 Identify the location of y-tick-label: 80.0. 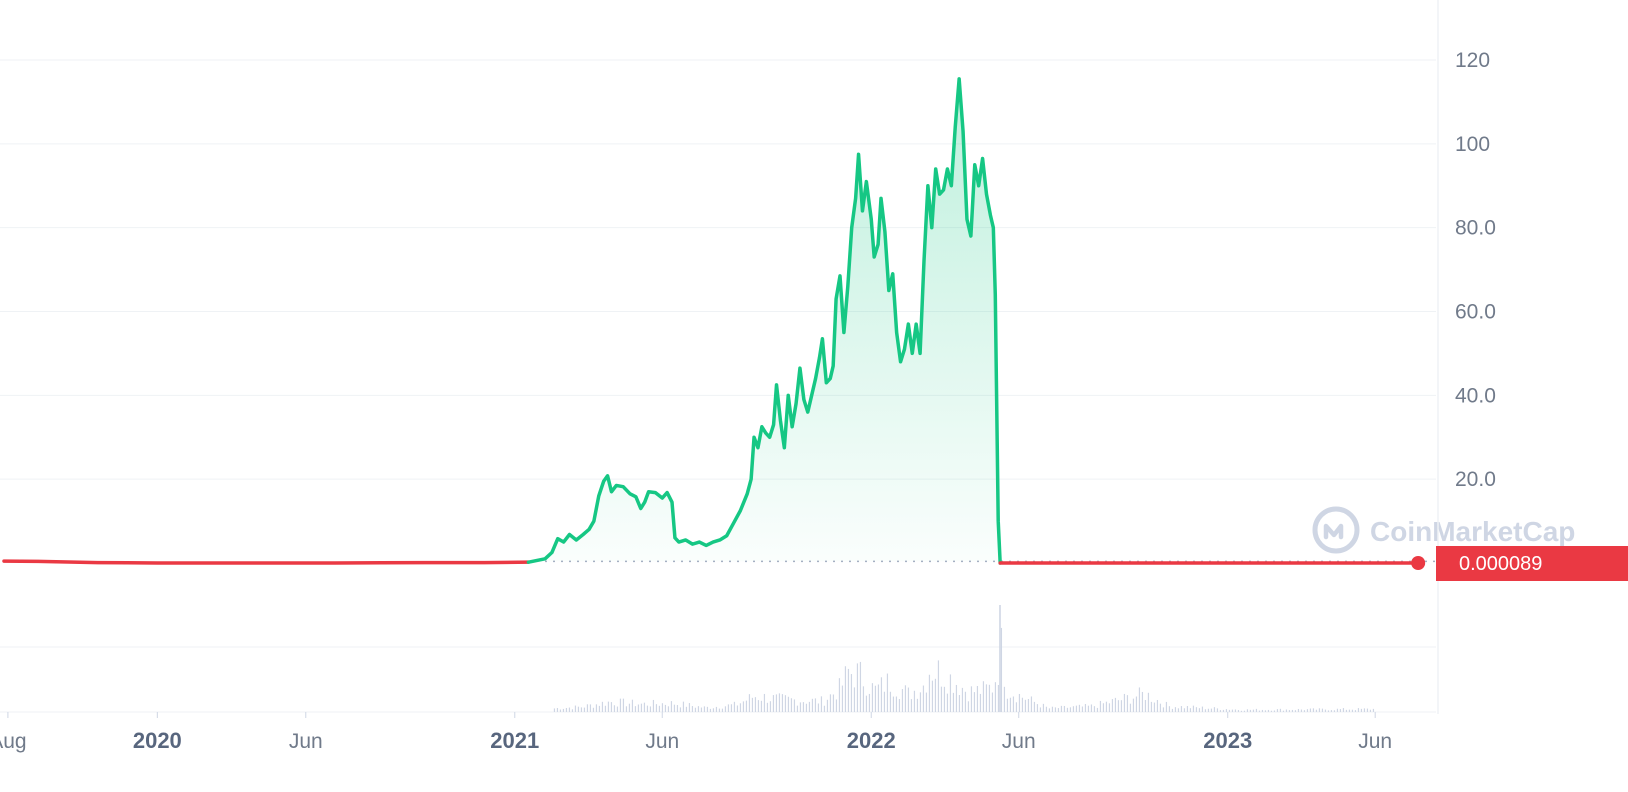
(1475, 228).